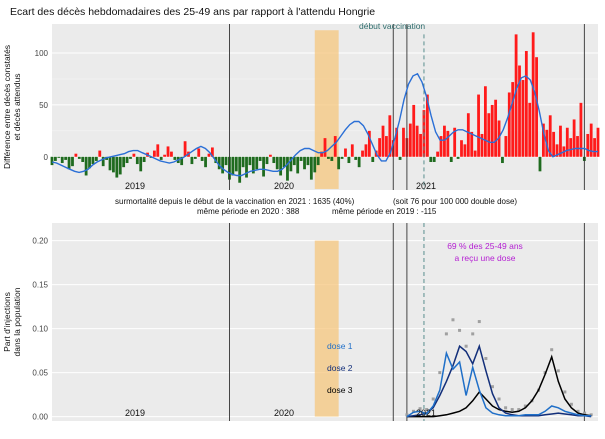 This screenshot has width=605, height=439. I want to click on top-ylabel-line2: et décès attendus, so click(17, 106).